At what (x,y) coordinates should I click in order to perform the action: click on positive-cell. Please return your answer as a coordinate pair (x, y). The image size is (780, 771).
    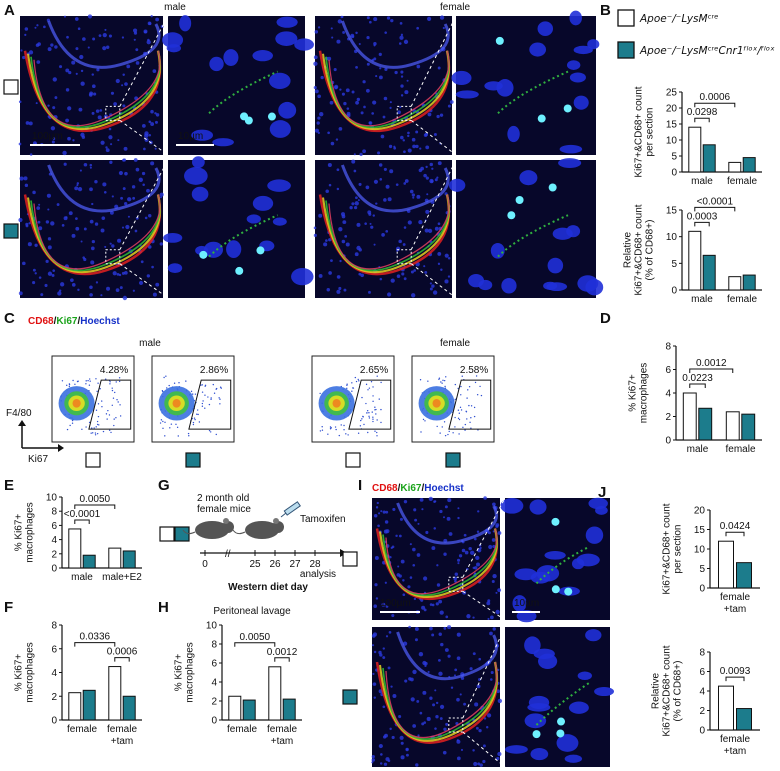
    Looking at the image, I should click on (239, 270).